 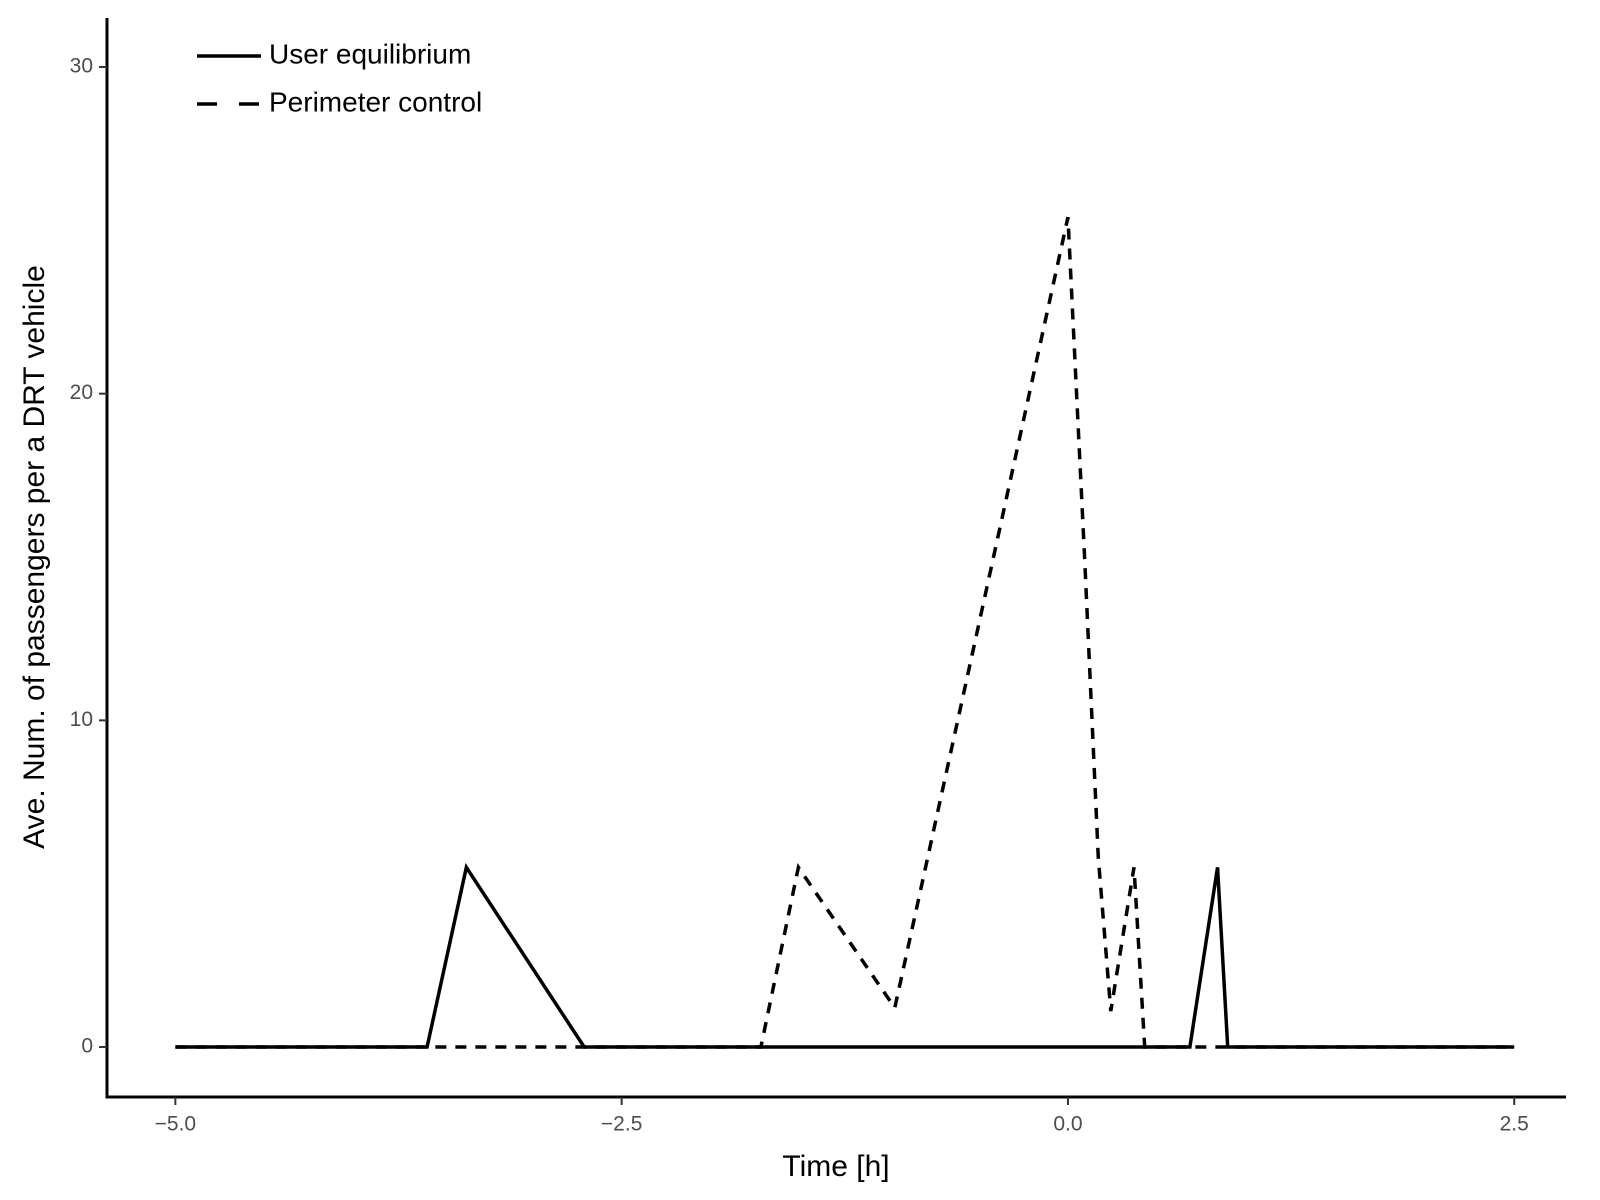 What do you see at coordinates (621, 1124) in the screenshot?
I see `x-tick-label: −2.5` at bounding box center [621, 1124].